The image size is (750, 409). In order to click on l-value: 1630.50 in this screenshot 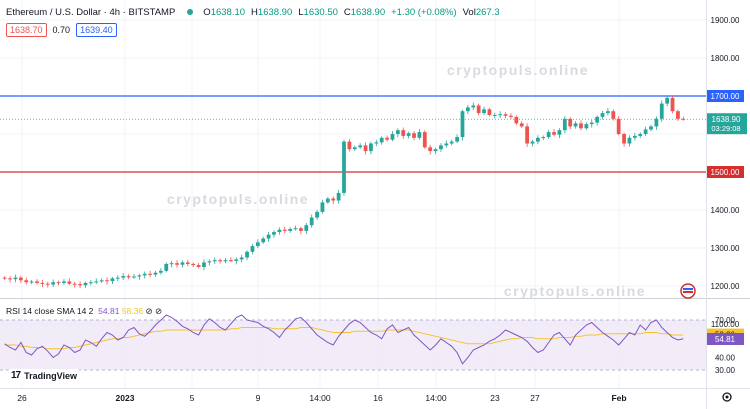, I will do `click(320, 12)`.